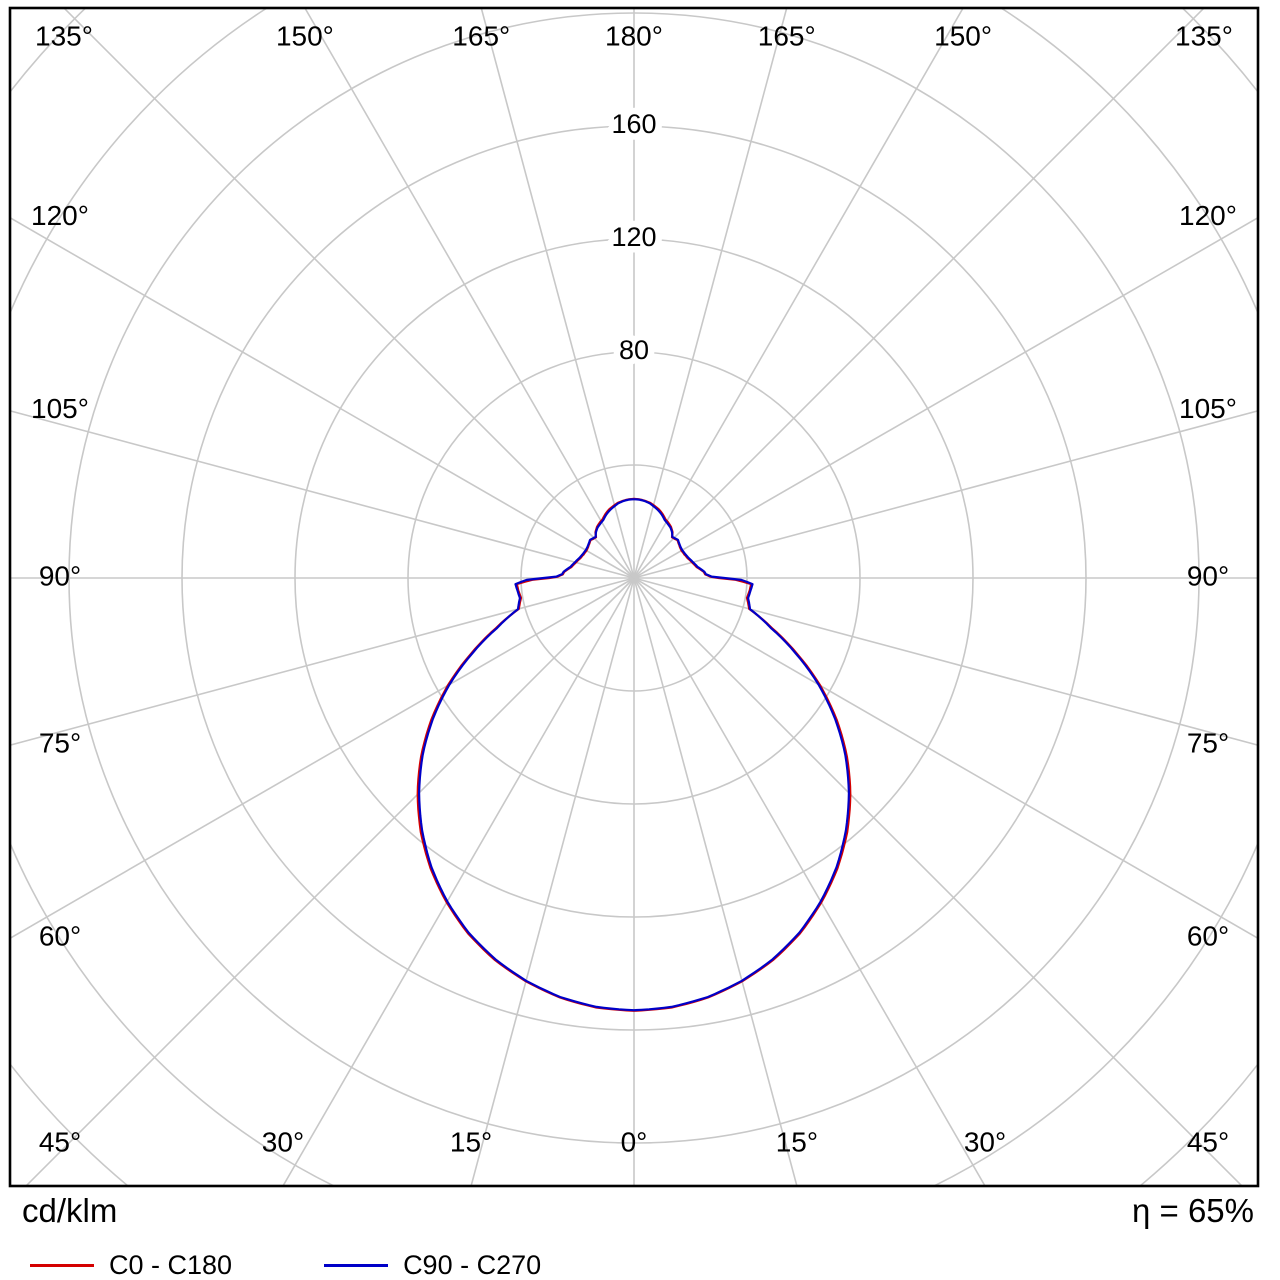 The image size is (1280, 1280). Describe the element at coordinates (62, 1265) in the screenshot. I see `legend-swatch-red-line` at that location.